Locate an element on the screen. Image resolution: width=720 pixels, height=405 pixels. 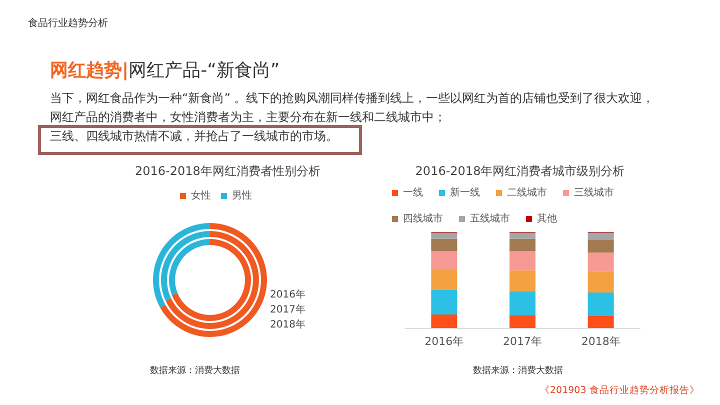
chart-title: 2016-2018年网红消费者城市级别分析 is located at coordinates (520, 171).